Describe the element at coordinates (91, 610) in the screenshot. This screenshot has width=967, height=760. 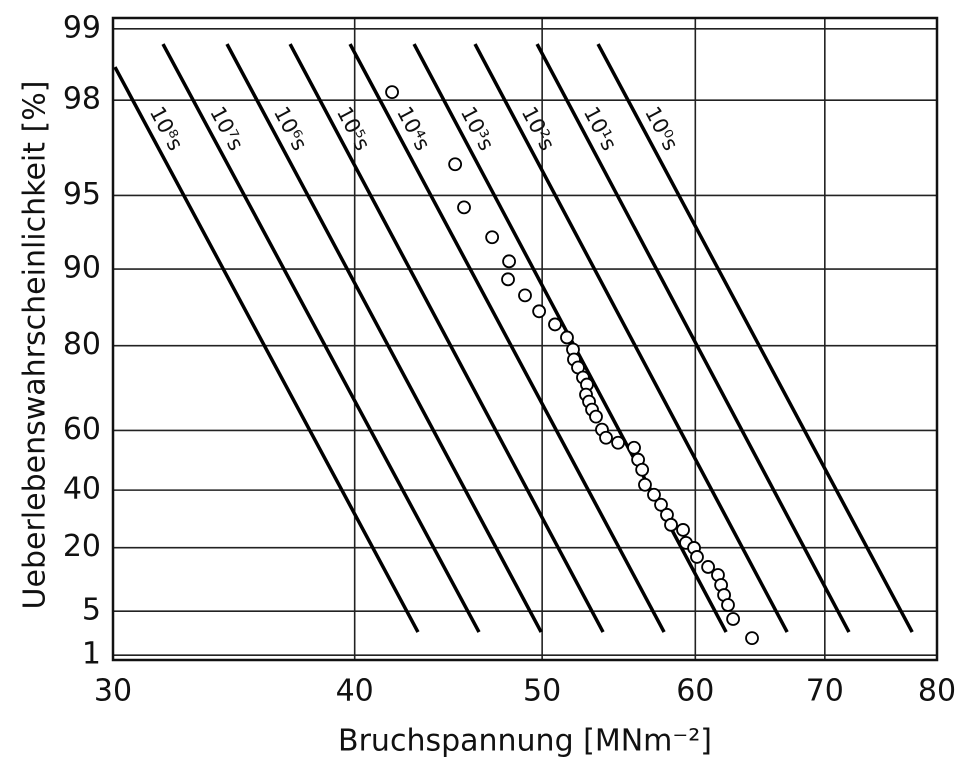
I see `y-tick-label: 5` at that location.